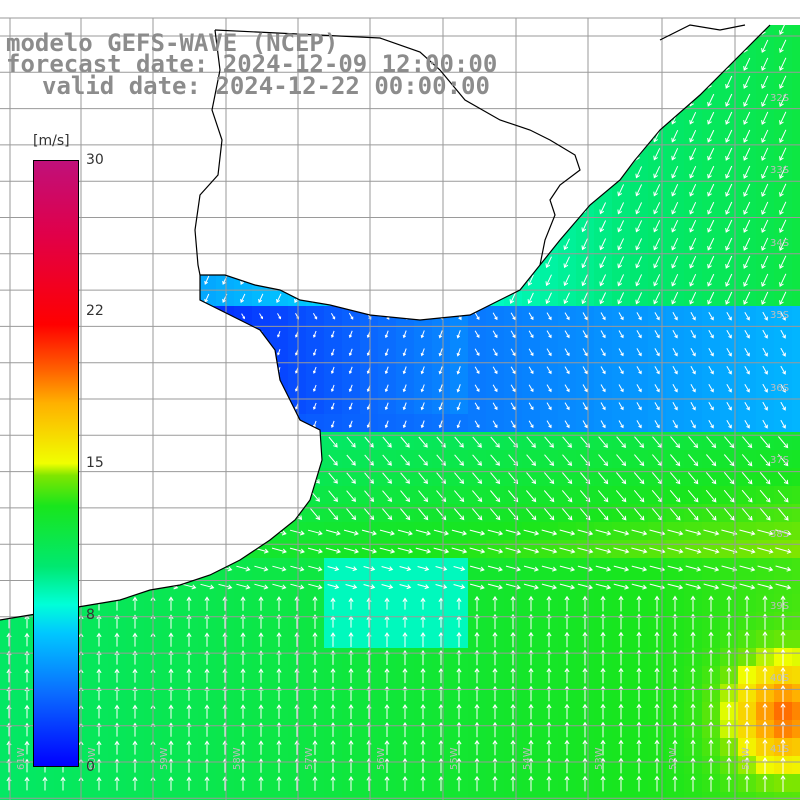 Image resolution: width=800 pixels, height=800 pixels. Describe the element at coordinates (92, 758) in the screenshot. I see `lon-label: 60W` at that location.